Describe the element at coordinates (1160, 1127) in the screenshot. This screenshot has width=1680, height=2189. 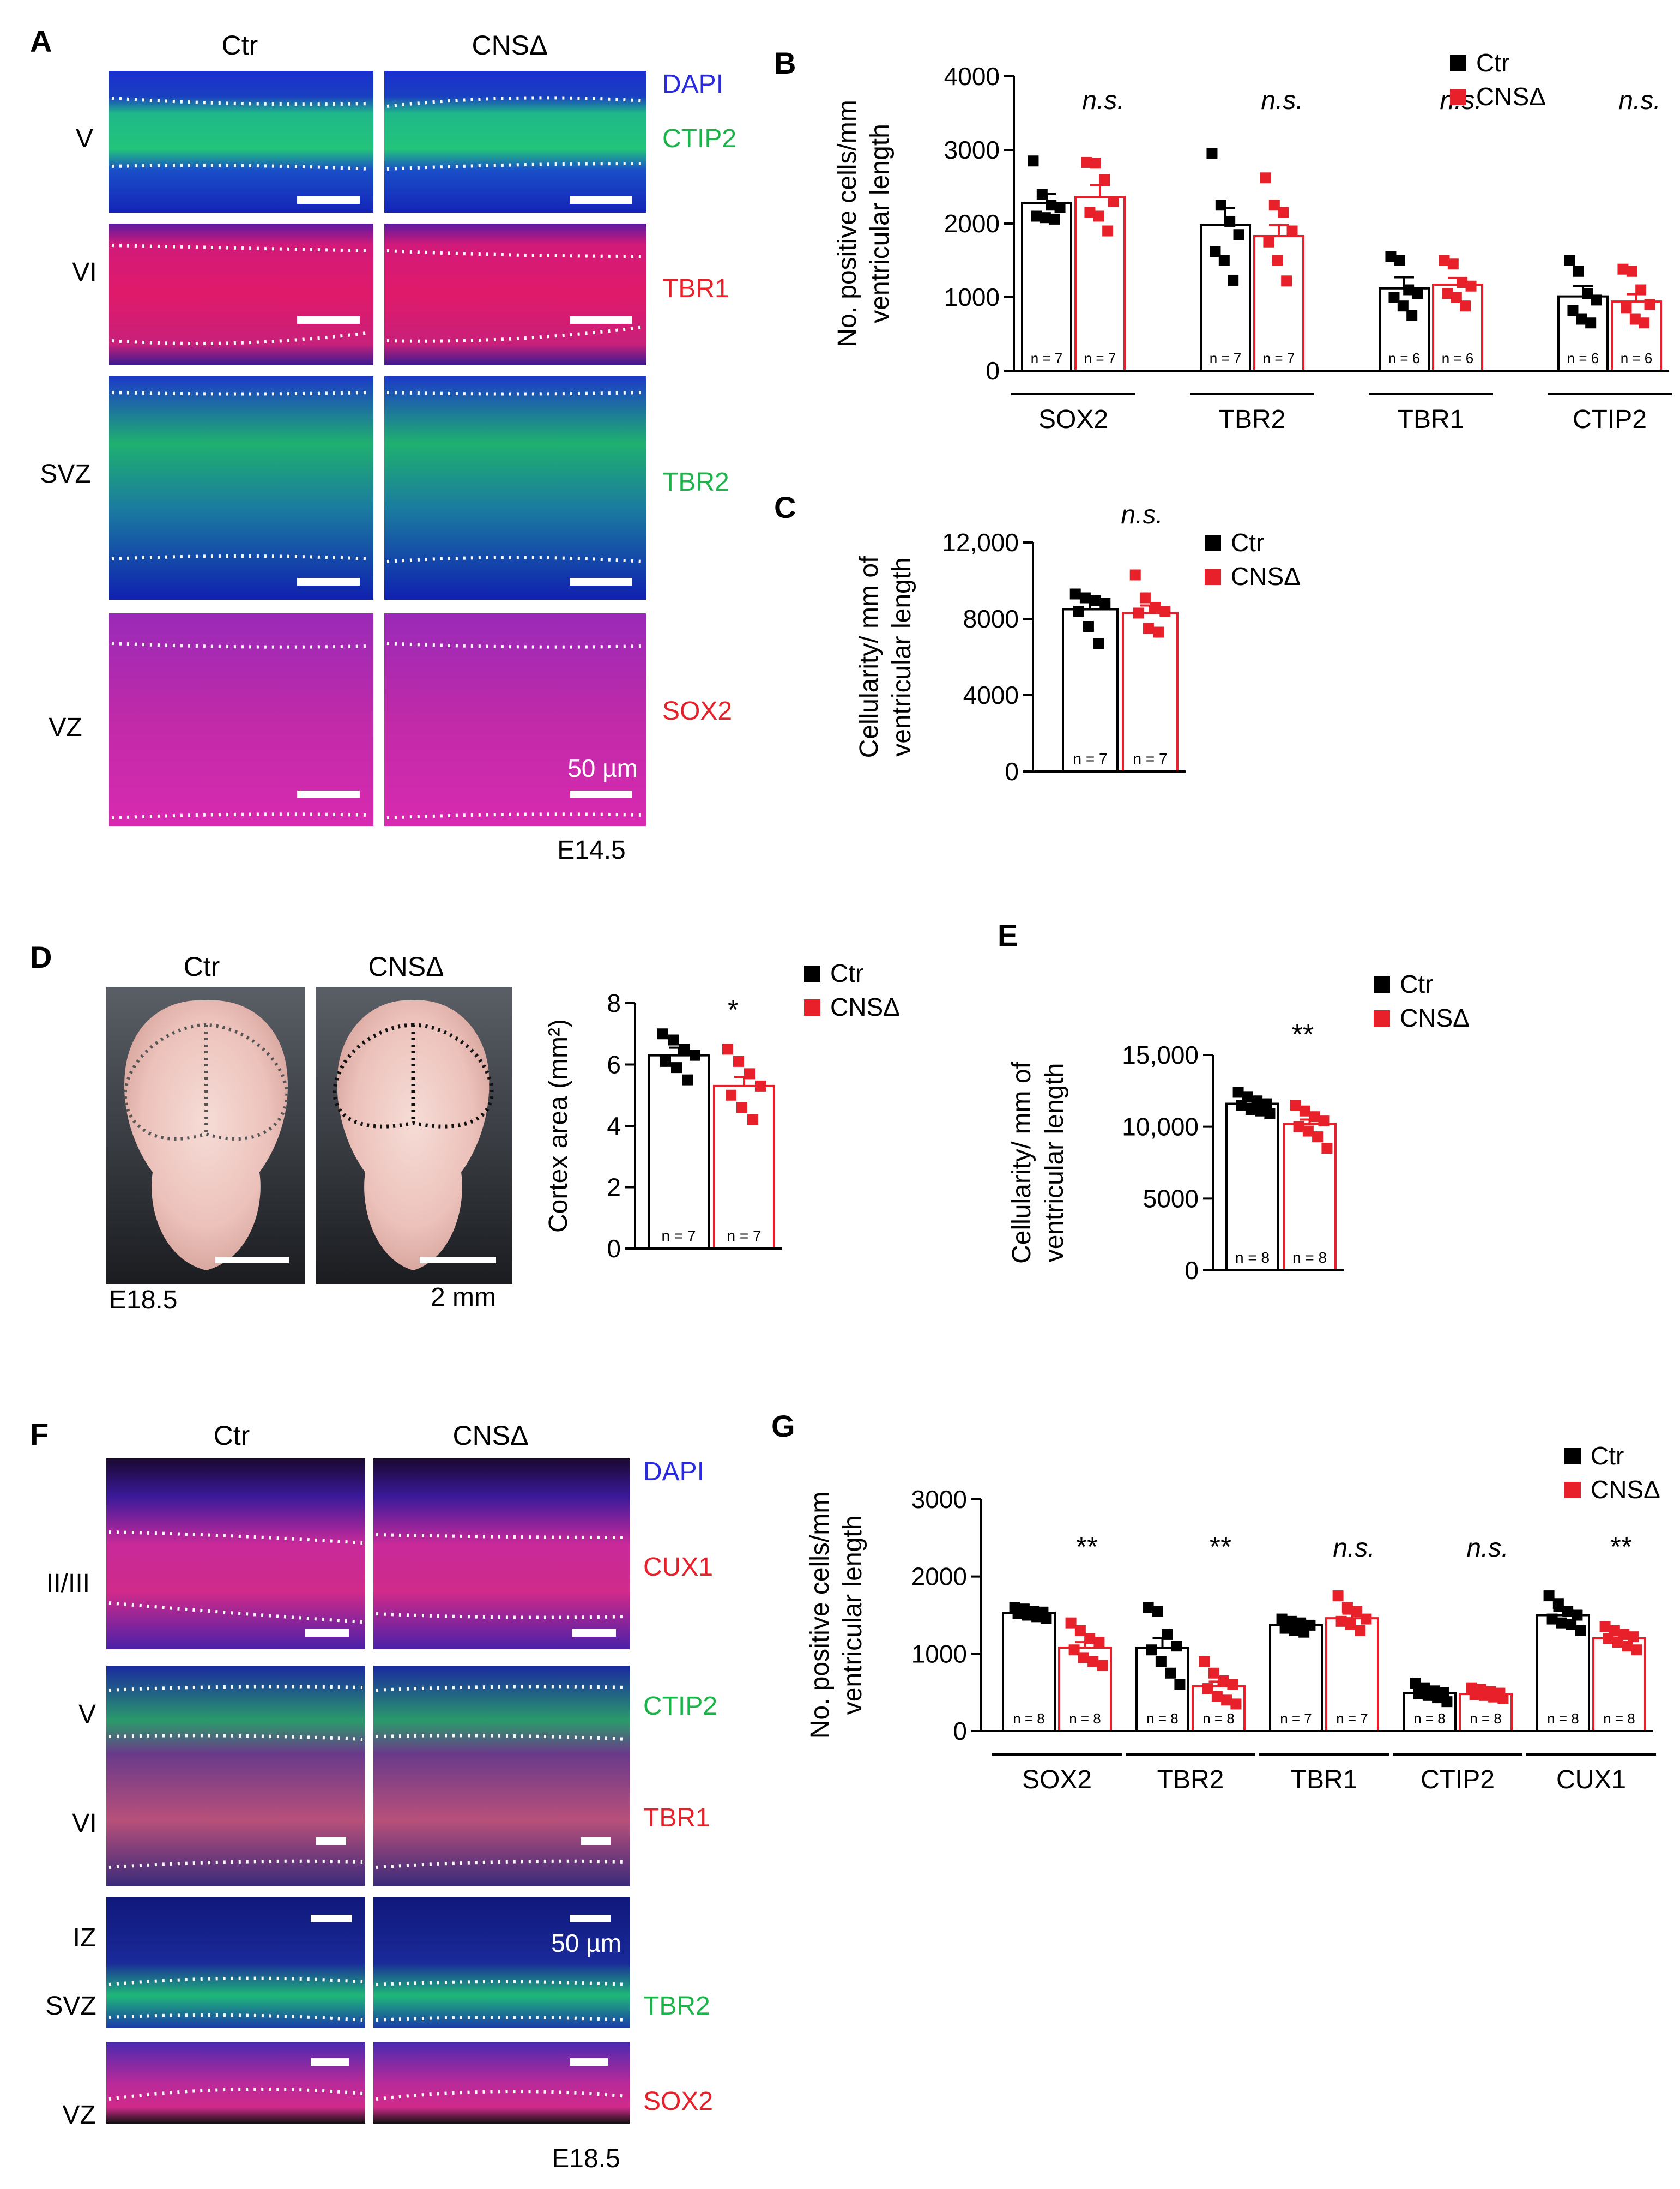
I see `y-tick-label: 10,000` at that location.